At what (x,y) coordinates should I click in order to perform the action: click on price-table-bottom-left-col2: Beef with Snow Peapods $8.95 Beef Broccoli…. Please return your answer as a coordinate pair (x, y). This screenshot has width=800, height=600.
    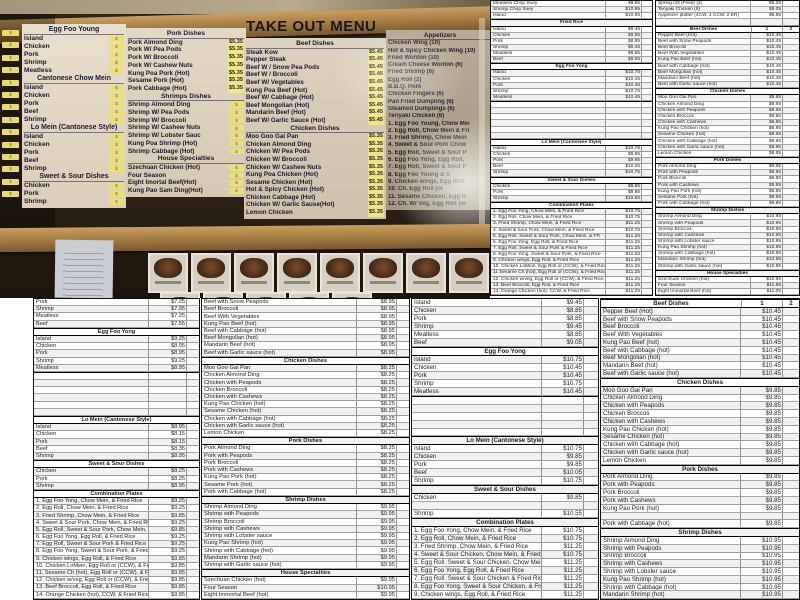
    Looking at the image, I should click on (305, 449).